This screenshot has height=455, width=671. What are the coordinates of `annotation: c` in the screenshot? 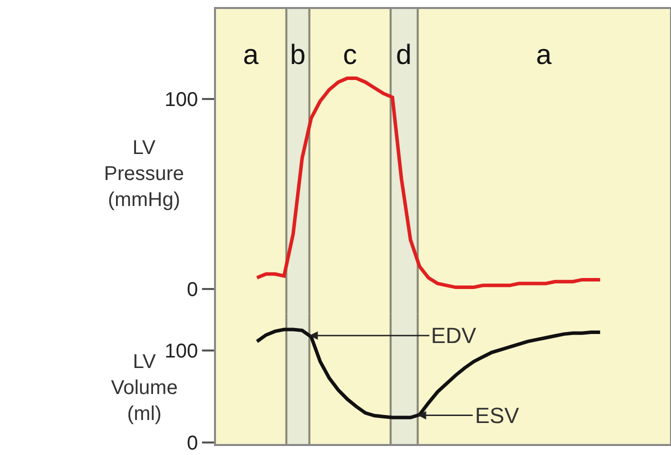 It's located at (350, 54).